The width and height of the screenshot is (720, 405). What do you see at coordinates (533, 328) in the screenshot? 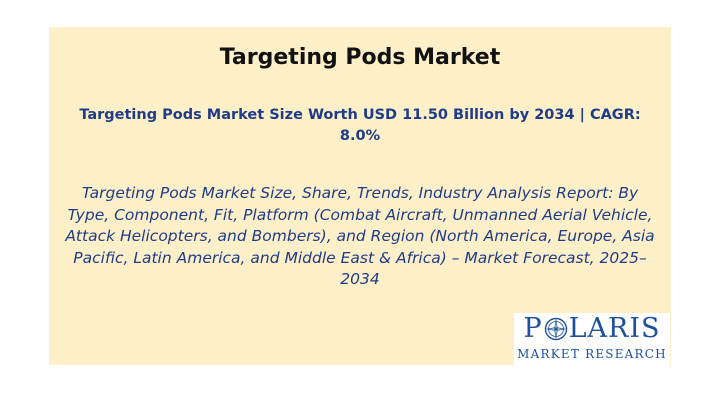
I see `logo-word-start: P` at bounding box center [533, 328].